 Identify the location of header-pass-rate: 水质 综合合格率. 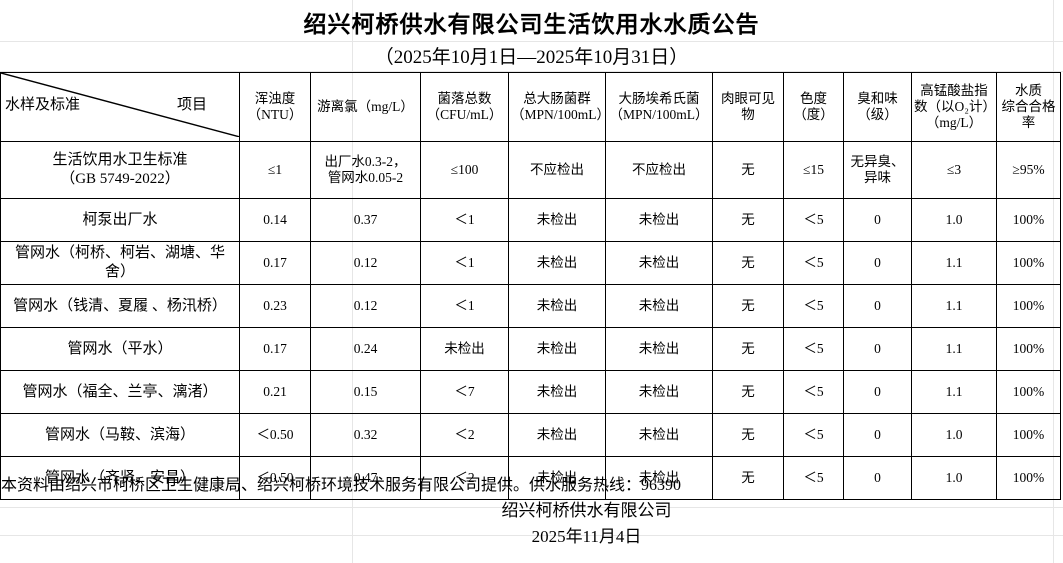
(1028, 107).